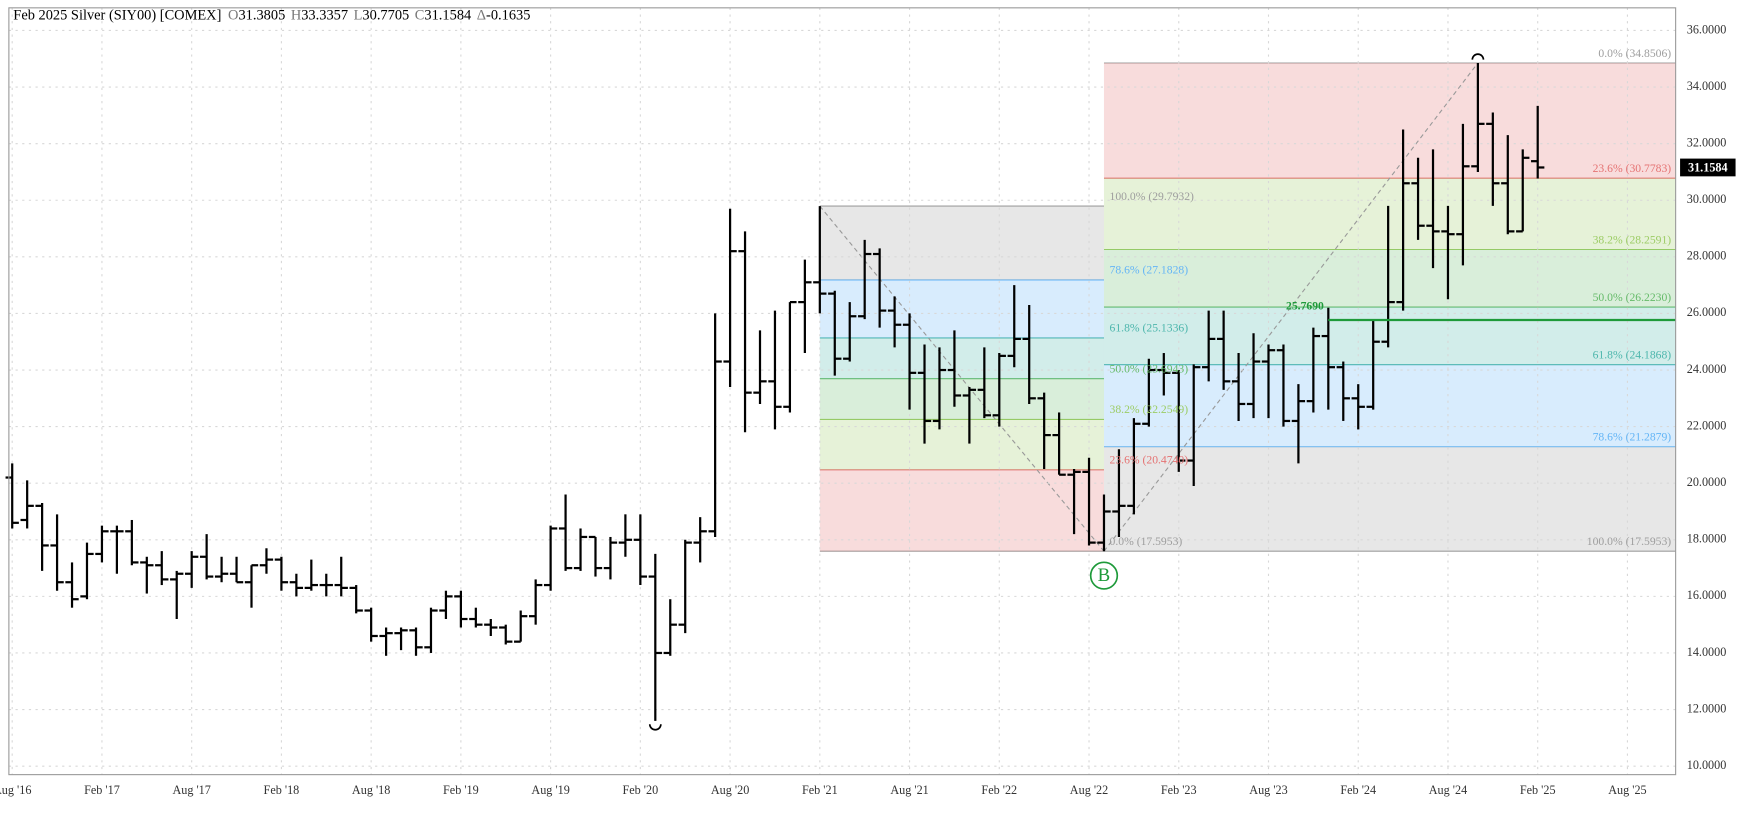  I want to click on legend-title: Feb 2025 Silver (SIY00) [COMEX], so click(117, 16).